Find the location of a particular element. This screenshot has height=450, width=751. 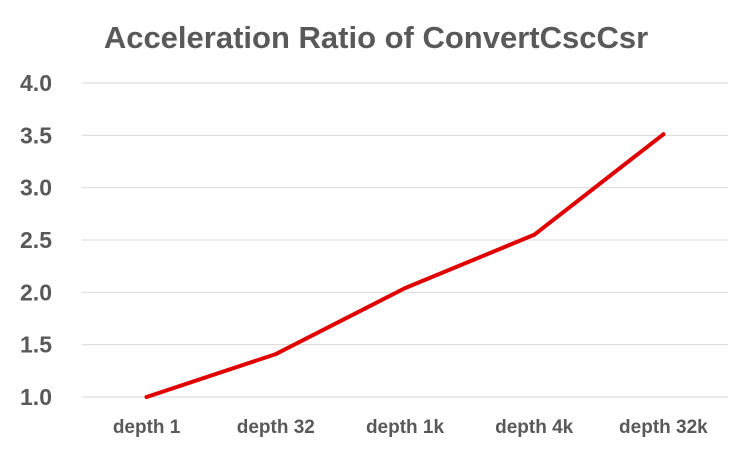

y-axis-ticks: 1.0 1.5 2.0 2.5 3.0 3.5 4.0 is located at coordinates (36, 240).